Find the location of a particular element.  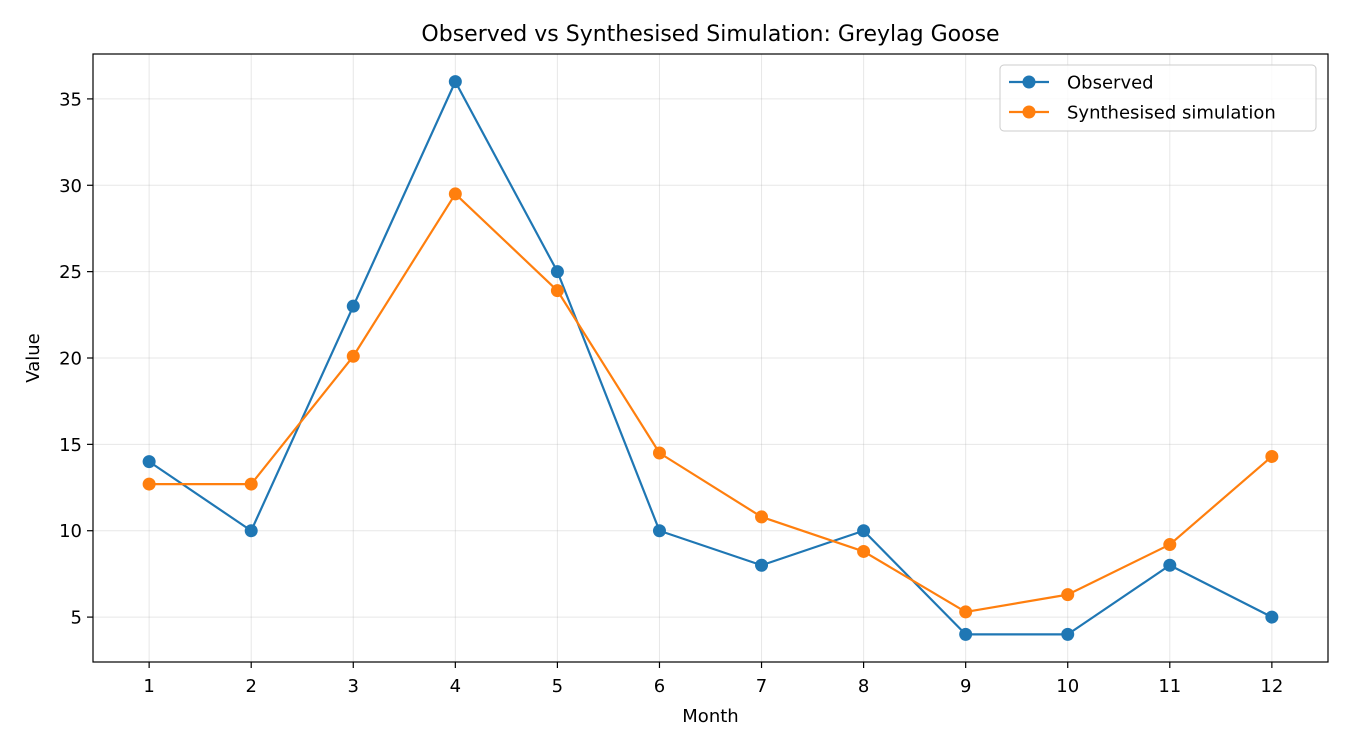

x-axis-label: Month is located at coordinates (710, 716).